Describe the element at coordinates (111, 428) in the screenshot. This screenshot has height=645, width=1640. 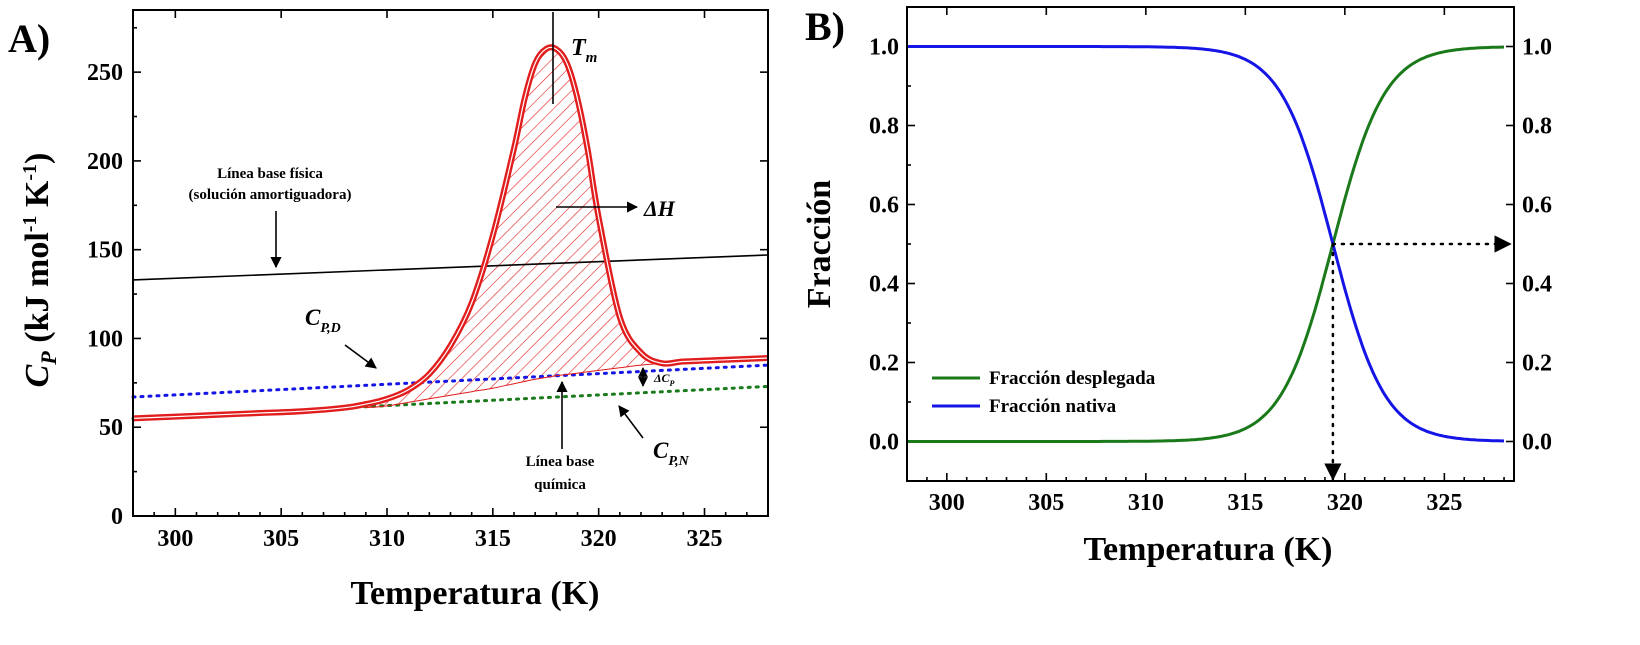
I see `y-tick-label: 50` at that location.